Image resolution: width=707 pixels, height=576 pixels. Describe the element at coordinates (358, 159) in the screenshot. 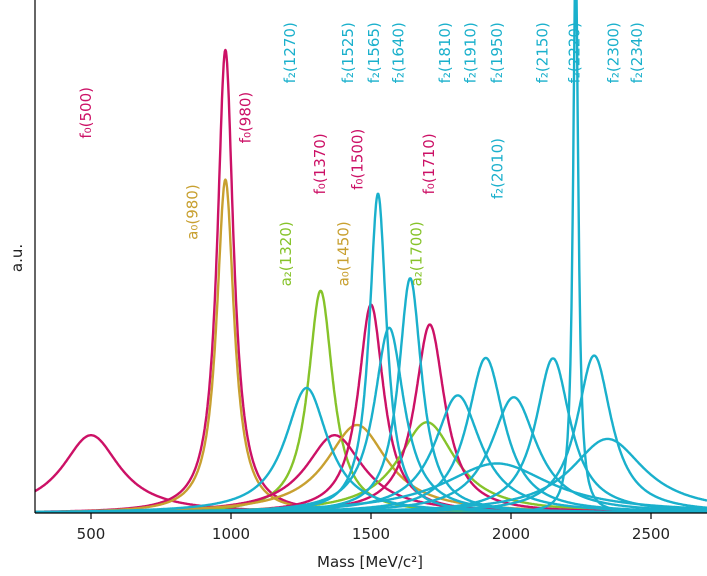

I see `resonance-label-6: f₀(1500)` at that location.